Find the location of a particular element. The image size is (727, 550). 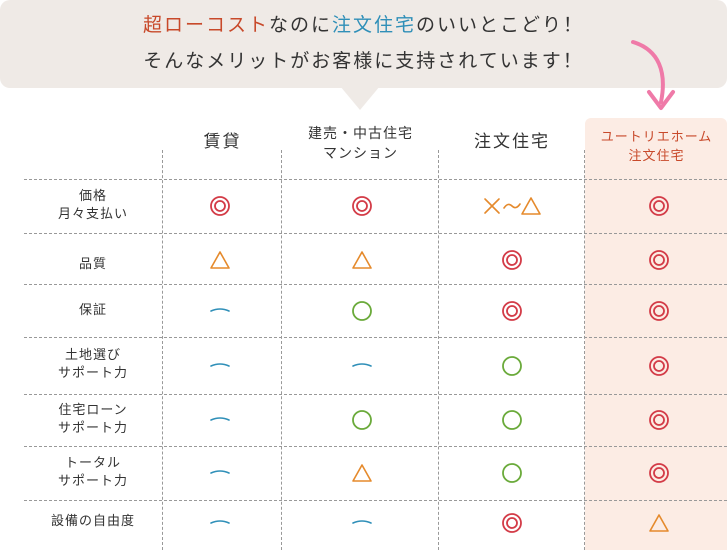

row-label-price-line-2: 月々支払い is located at coordinates (92, 214).